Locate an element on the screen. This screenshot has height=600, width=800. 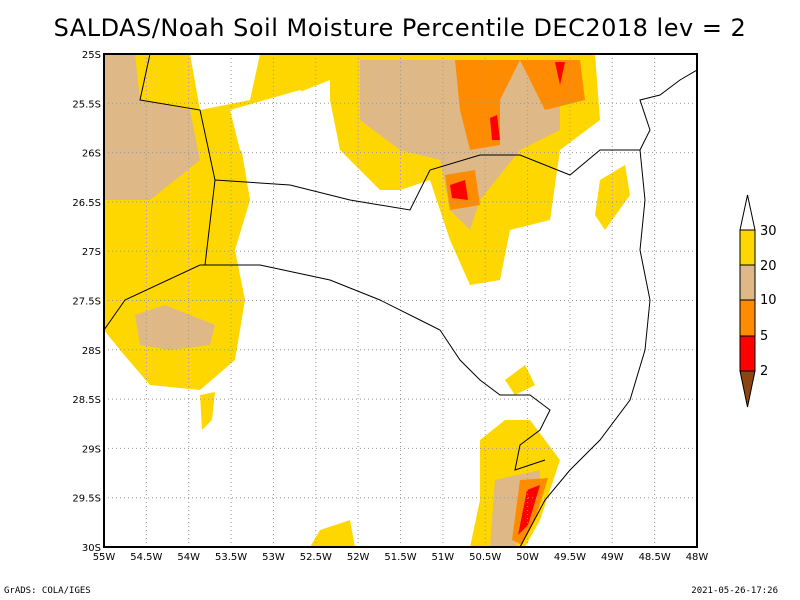
color-legend: 2 5 10 20 30 is located at coordinates (758, 301).